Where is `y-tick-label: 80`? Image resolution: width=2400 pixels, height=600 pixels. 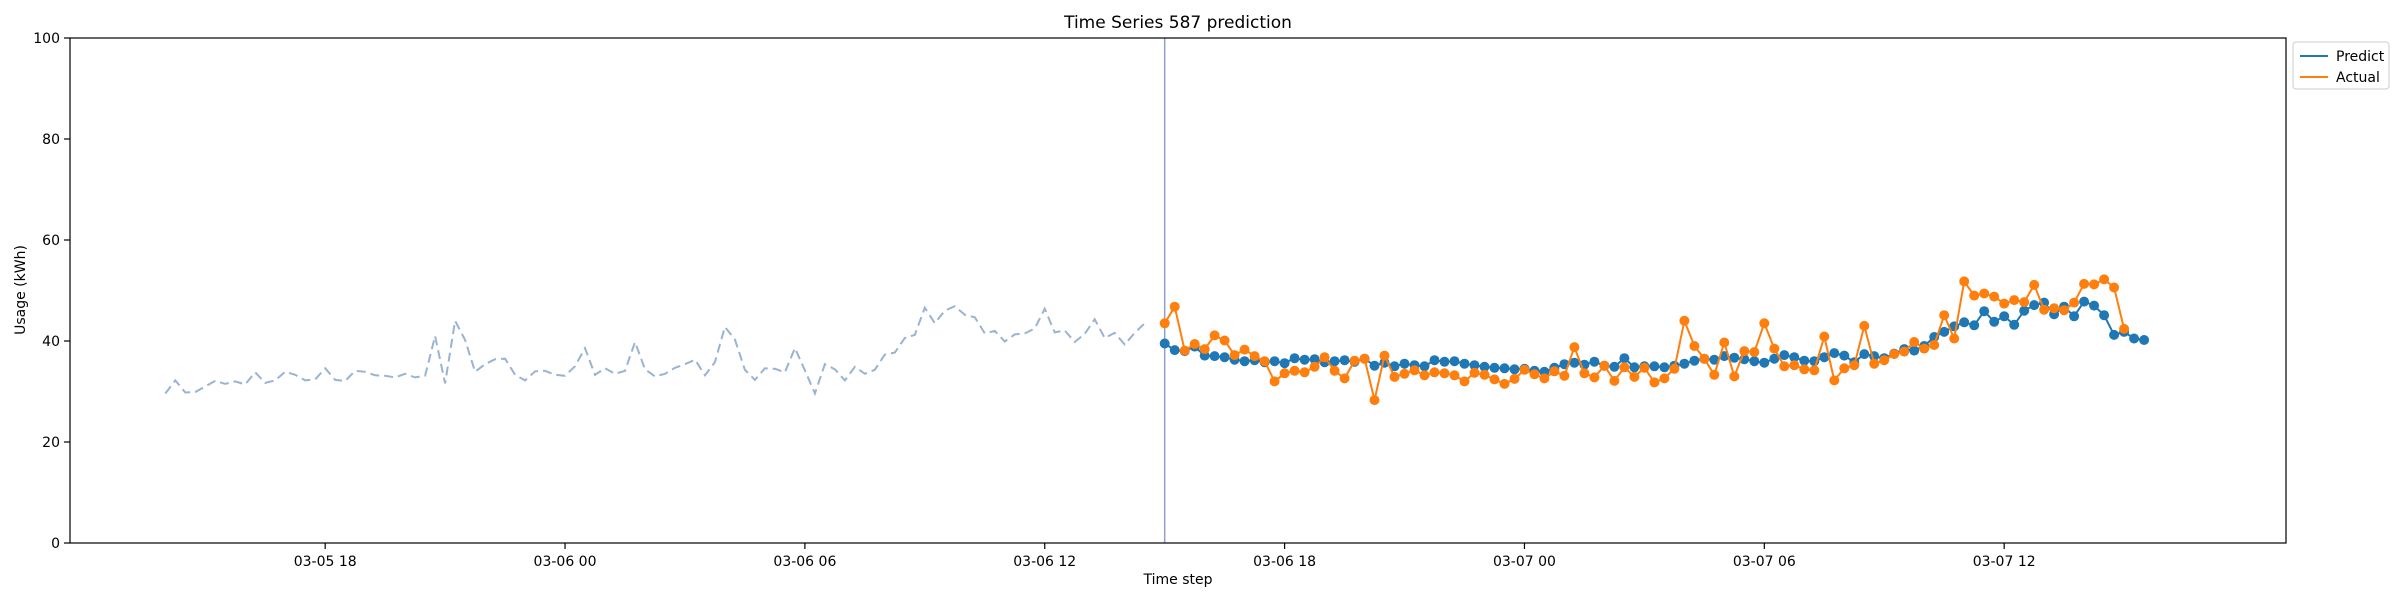 y-tick-label: 80 is located at coordinates (51, 140).